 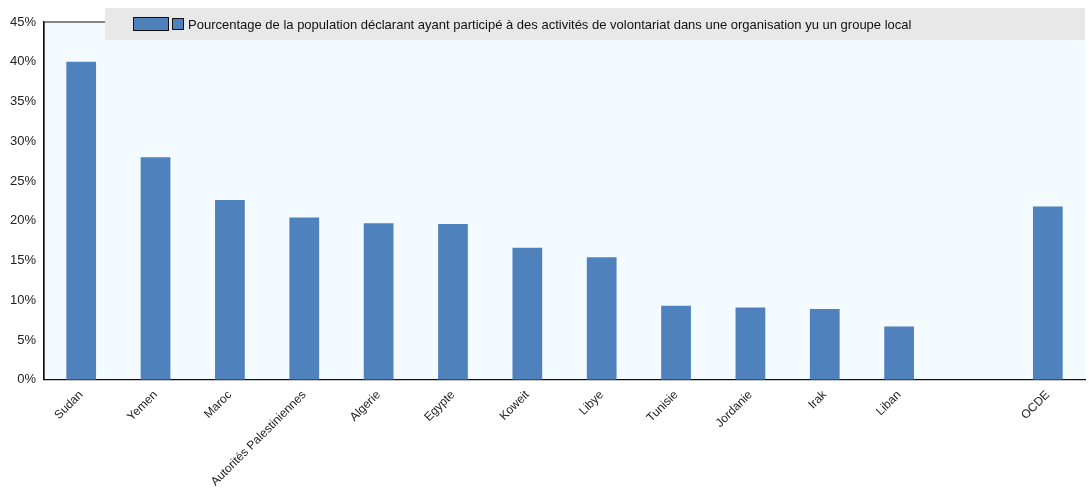 I want to click on y-tick-label: 30%, so click(x=23, y=140).